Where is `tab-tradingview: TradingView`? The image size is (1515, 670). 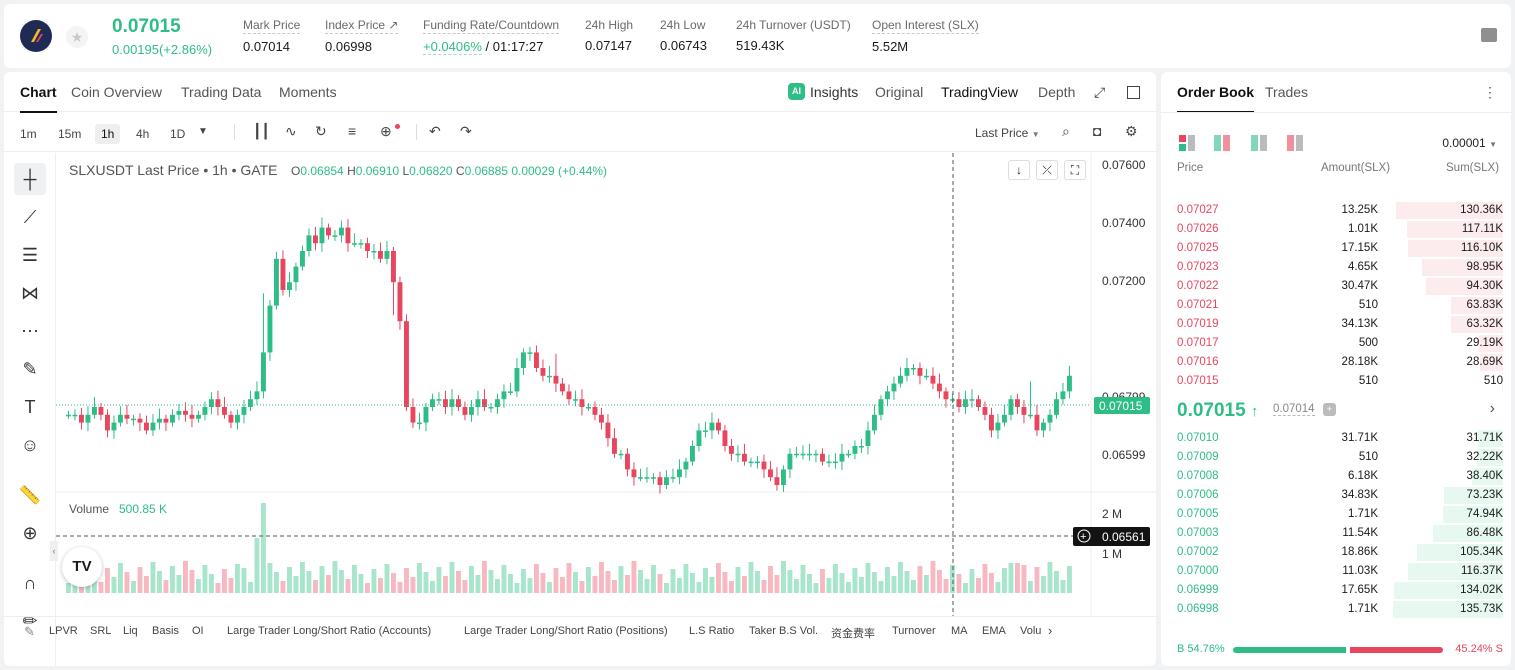
tab-tradingview: TradingView is located at coordinates (980, 92).